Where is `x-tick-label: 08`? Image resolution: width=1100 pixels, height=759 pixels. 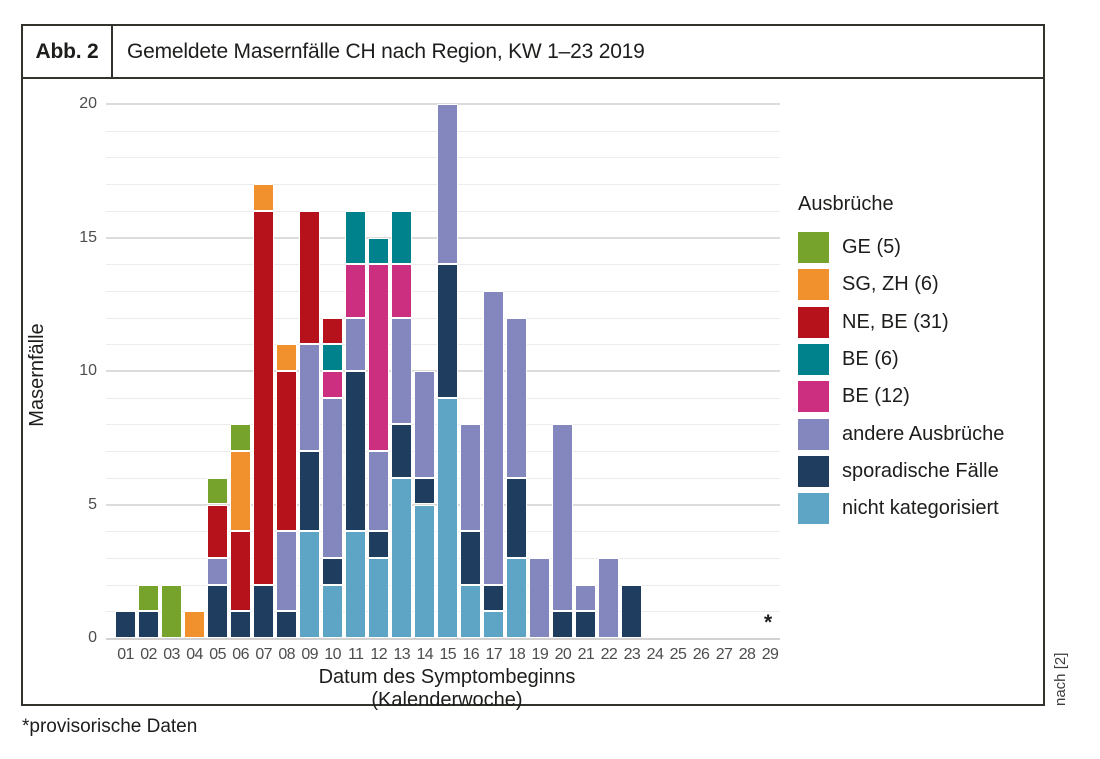 x-tick-label: 08 is located at coordinates (286, 654).